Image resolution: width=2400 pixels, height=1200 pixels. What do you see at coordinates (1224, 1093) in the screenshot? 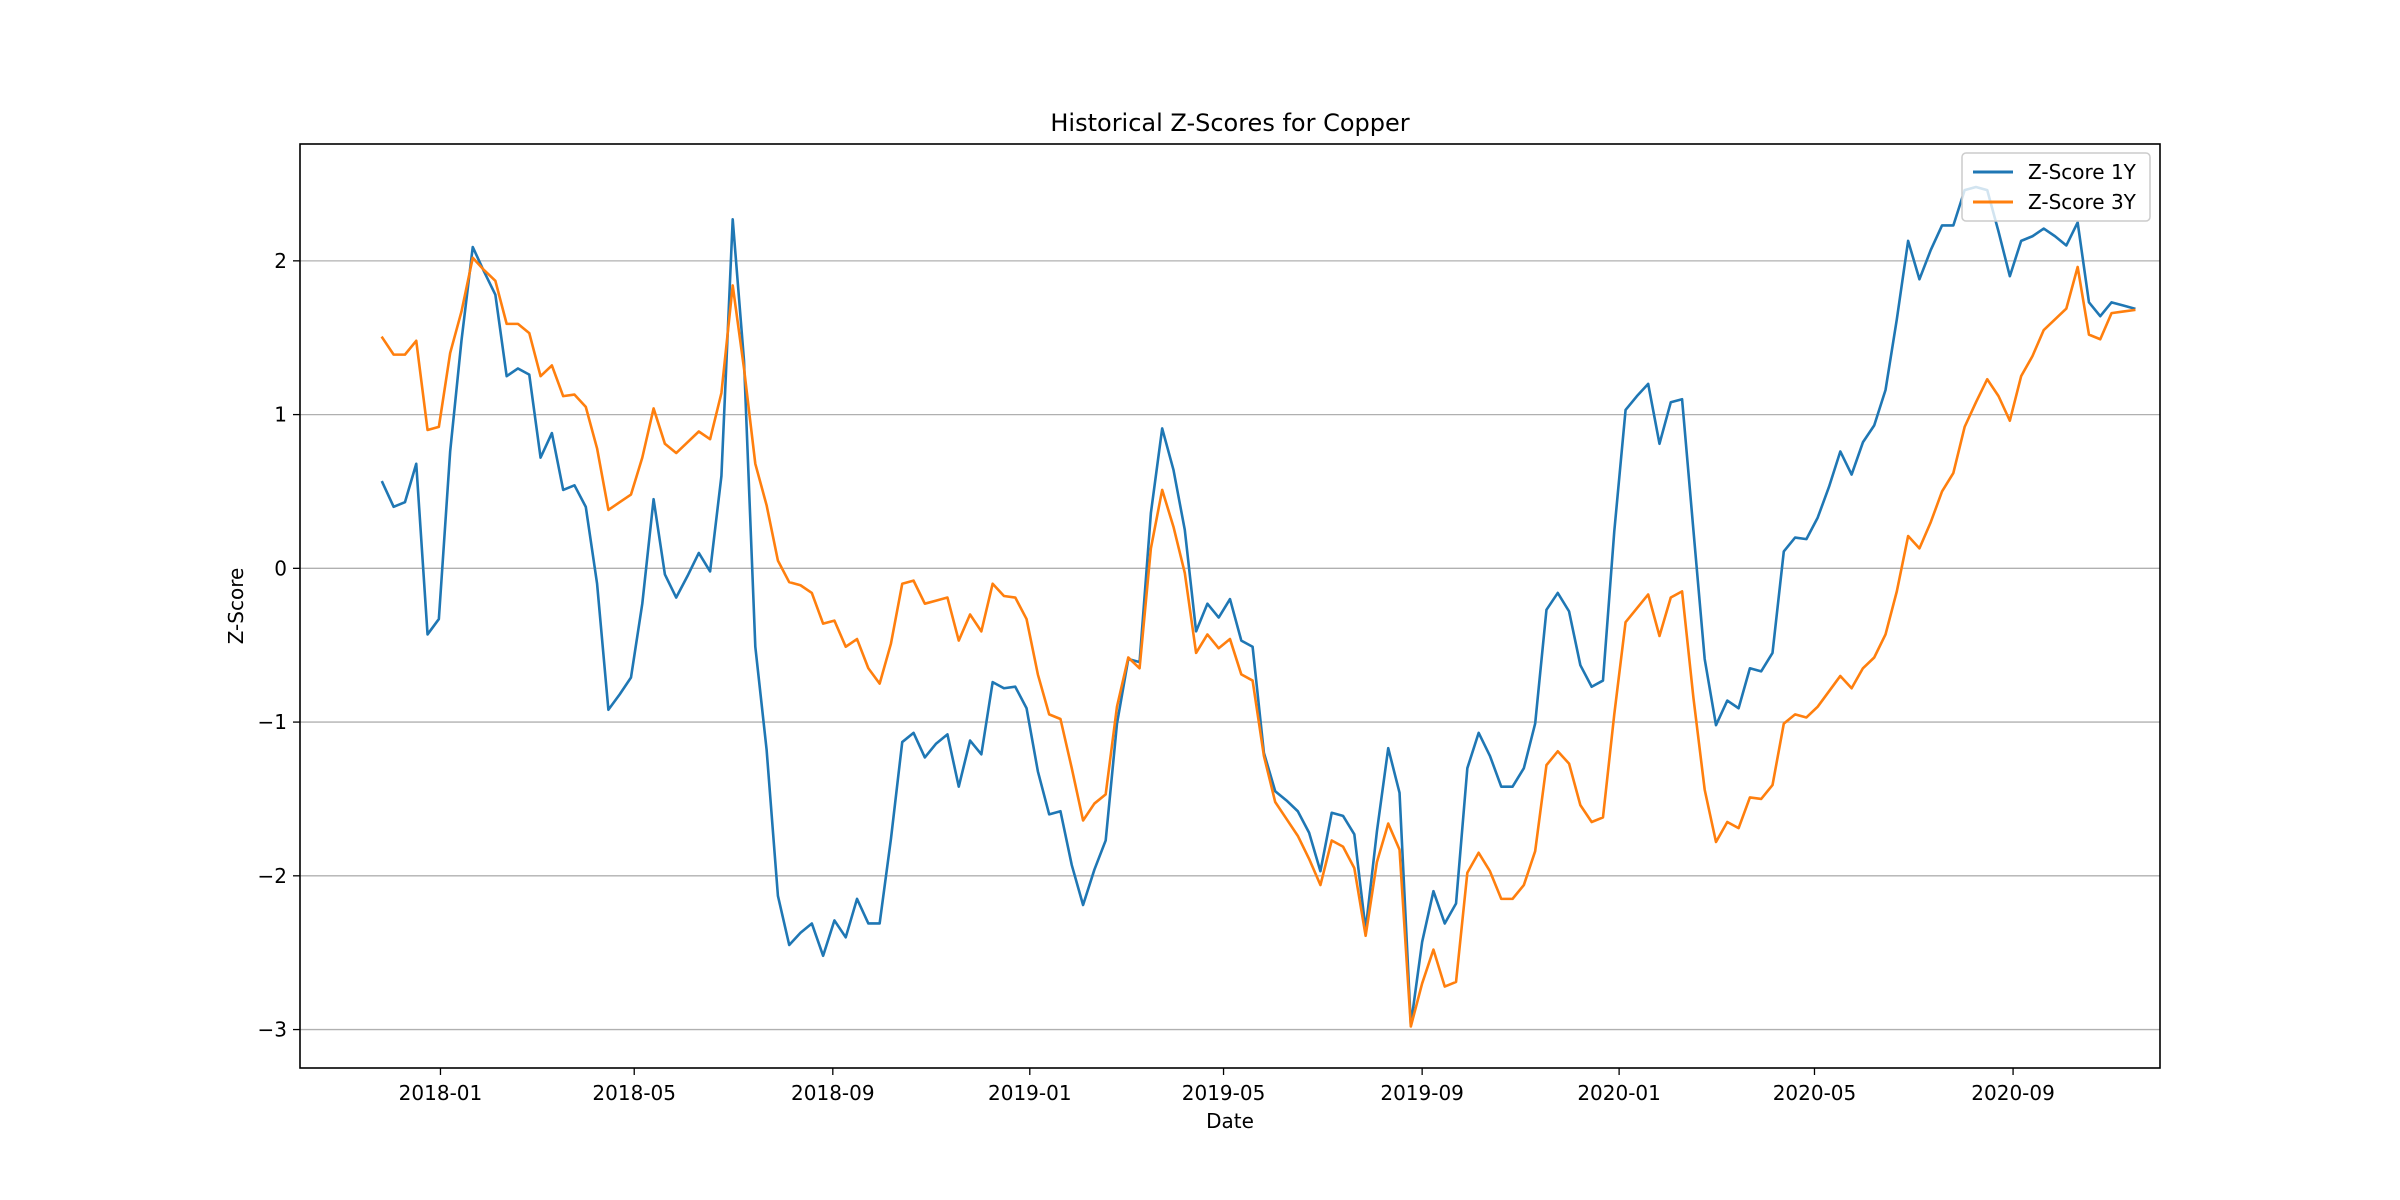
I see `x-tick-label: 2019-05` at bounding box center [1224, 1093].